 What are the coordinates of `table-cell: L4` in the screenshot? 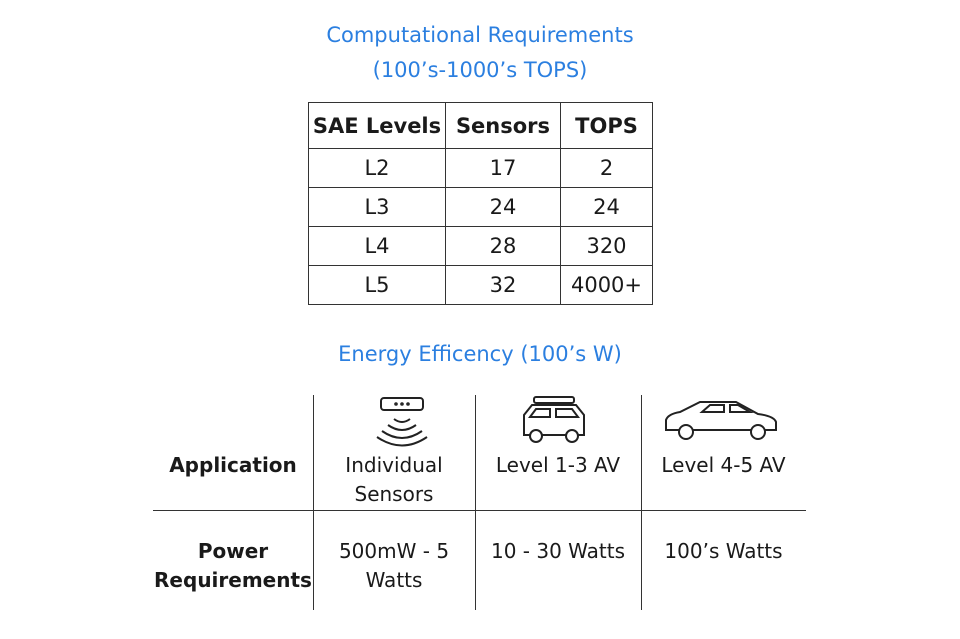 It's located at (377, 246).